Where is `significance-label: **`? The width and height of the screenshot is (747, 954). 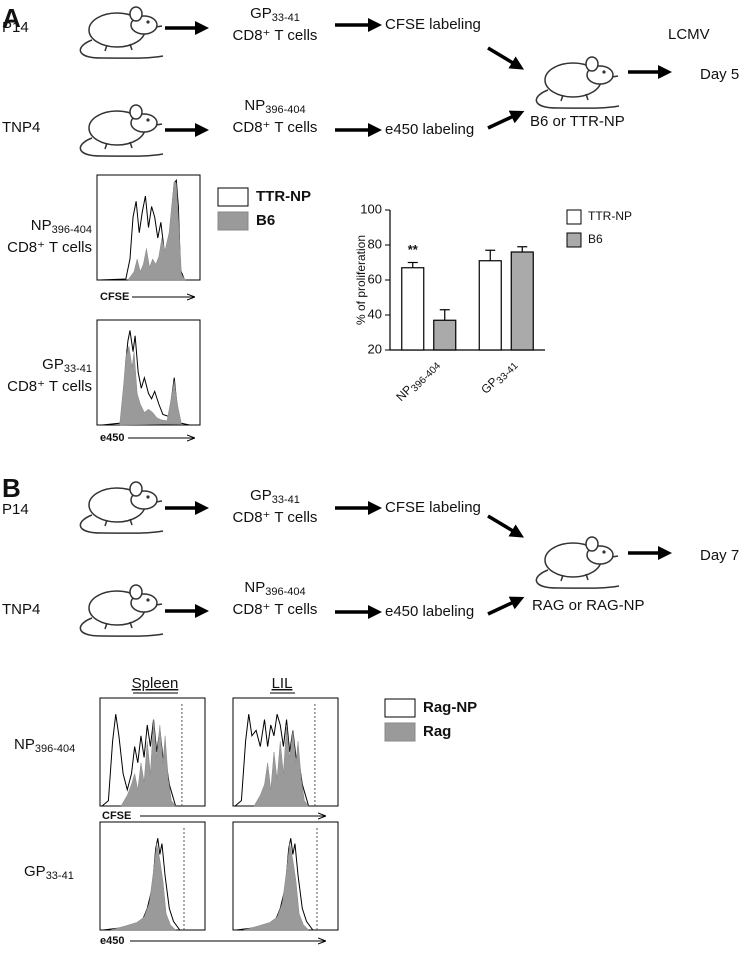
significance-label: ** is located at coordinates (413, 249).